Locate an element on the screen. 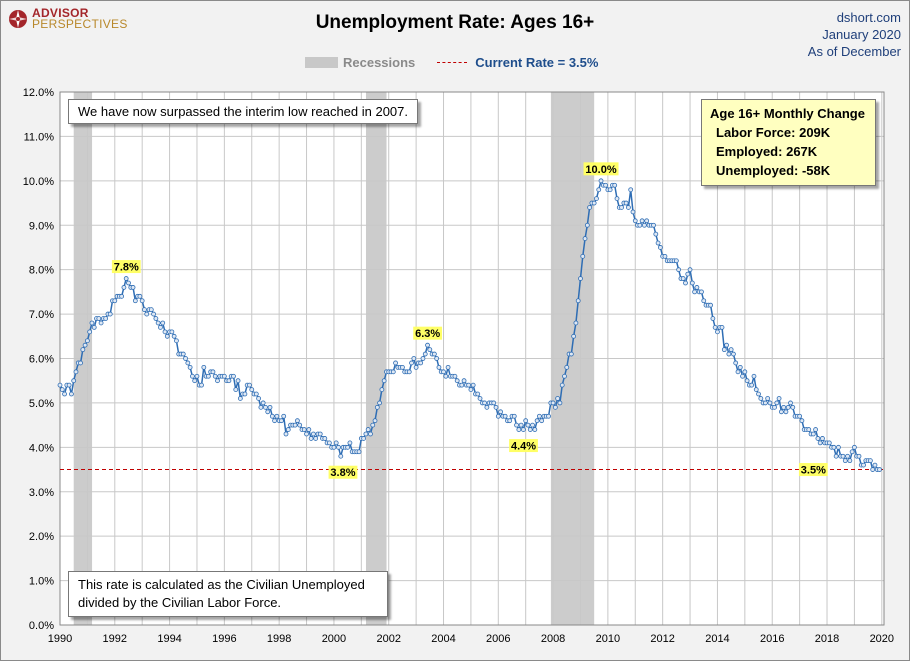 Image resolution: width=910 pixels, height=661 pixels. y-tick-label: 8.0% is located at coordinates (41, 271).